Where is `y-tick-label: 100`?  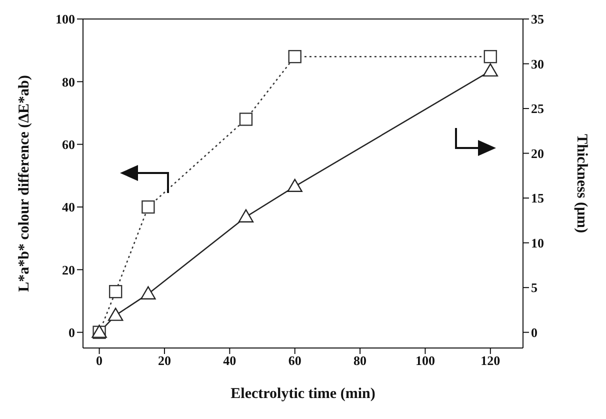 y-tick-label: 100 is located at coordinates (65, 19).